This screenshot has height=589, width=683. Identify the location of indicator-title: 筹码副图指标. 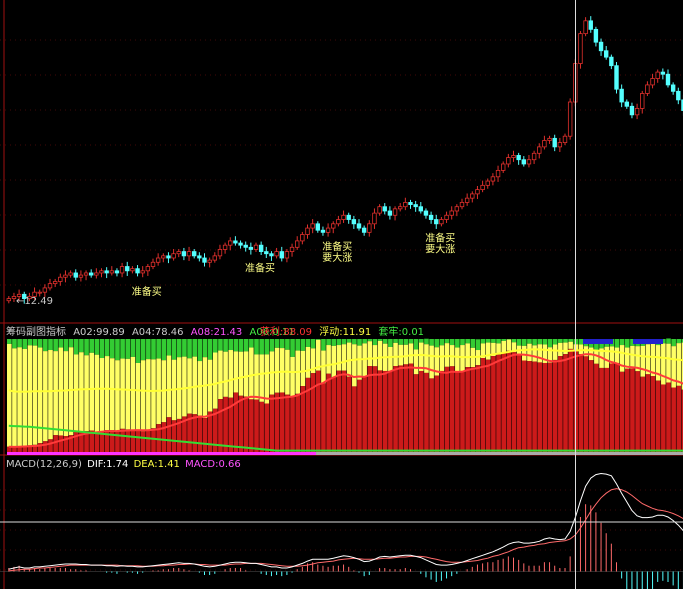
(36, 332).